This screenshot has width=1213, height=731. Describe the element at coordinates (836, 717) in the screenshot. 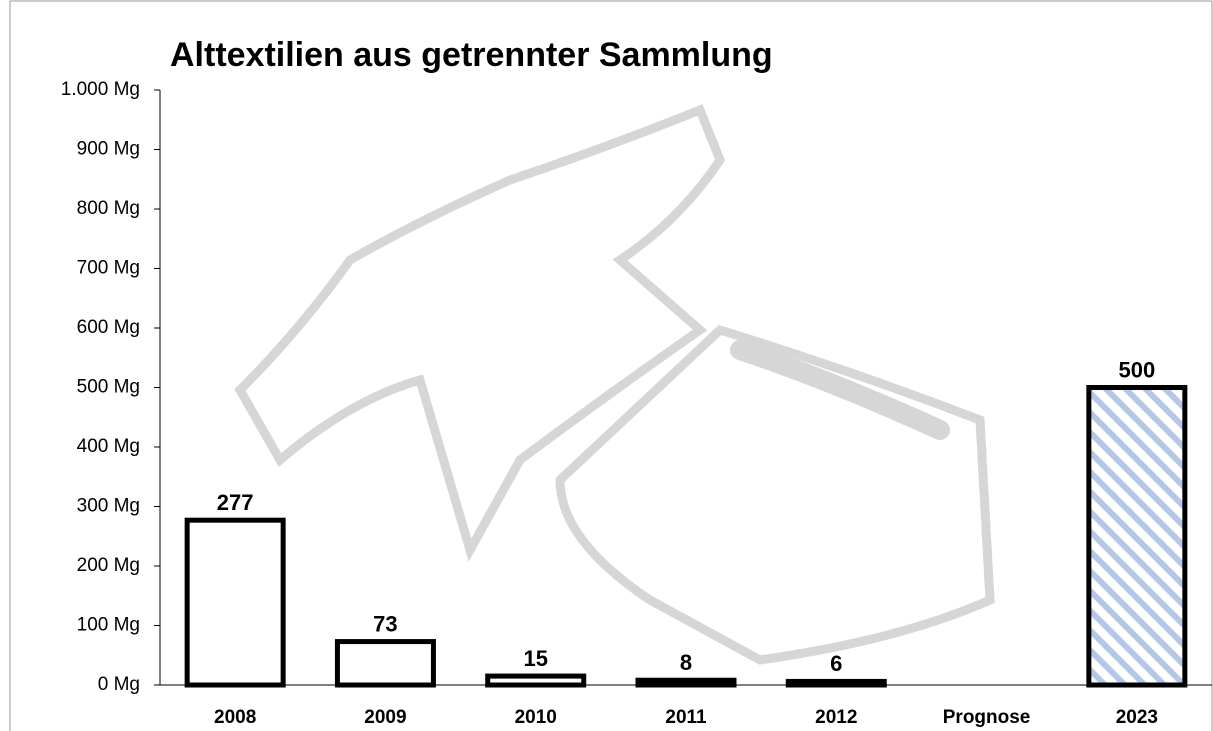

I see `x-tick-label: 2012` at that location.